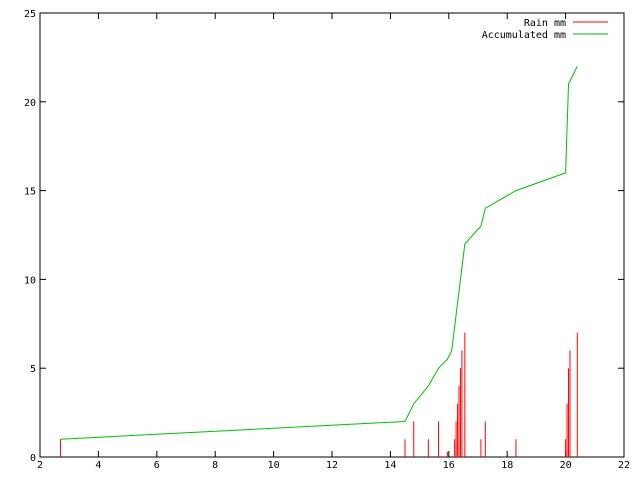 This screenshot has height=480, width=640. What do you see at coordinates (30, 192) in the screenshot?
I see `y-tick-label: 15` at bounding box center [30, 192].